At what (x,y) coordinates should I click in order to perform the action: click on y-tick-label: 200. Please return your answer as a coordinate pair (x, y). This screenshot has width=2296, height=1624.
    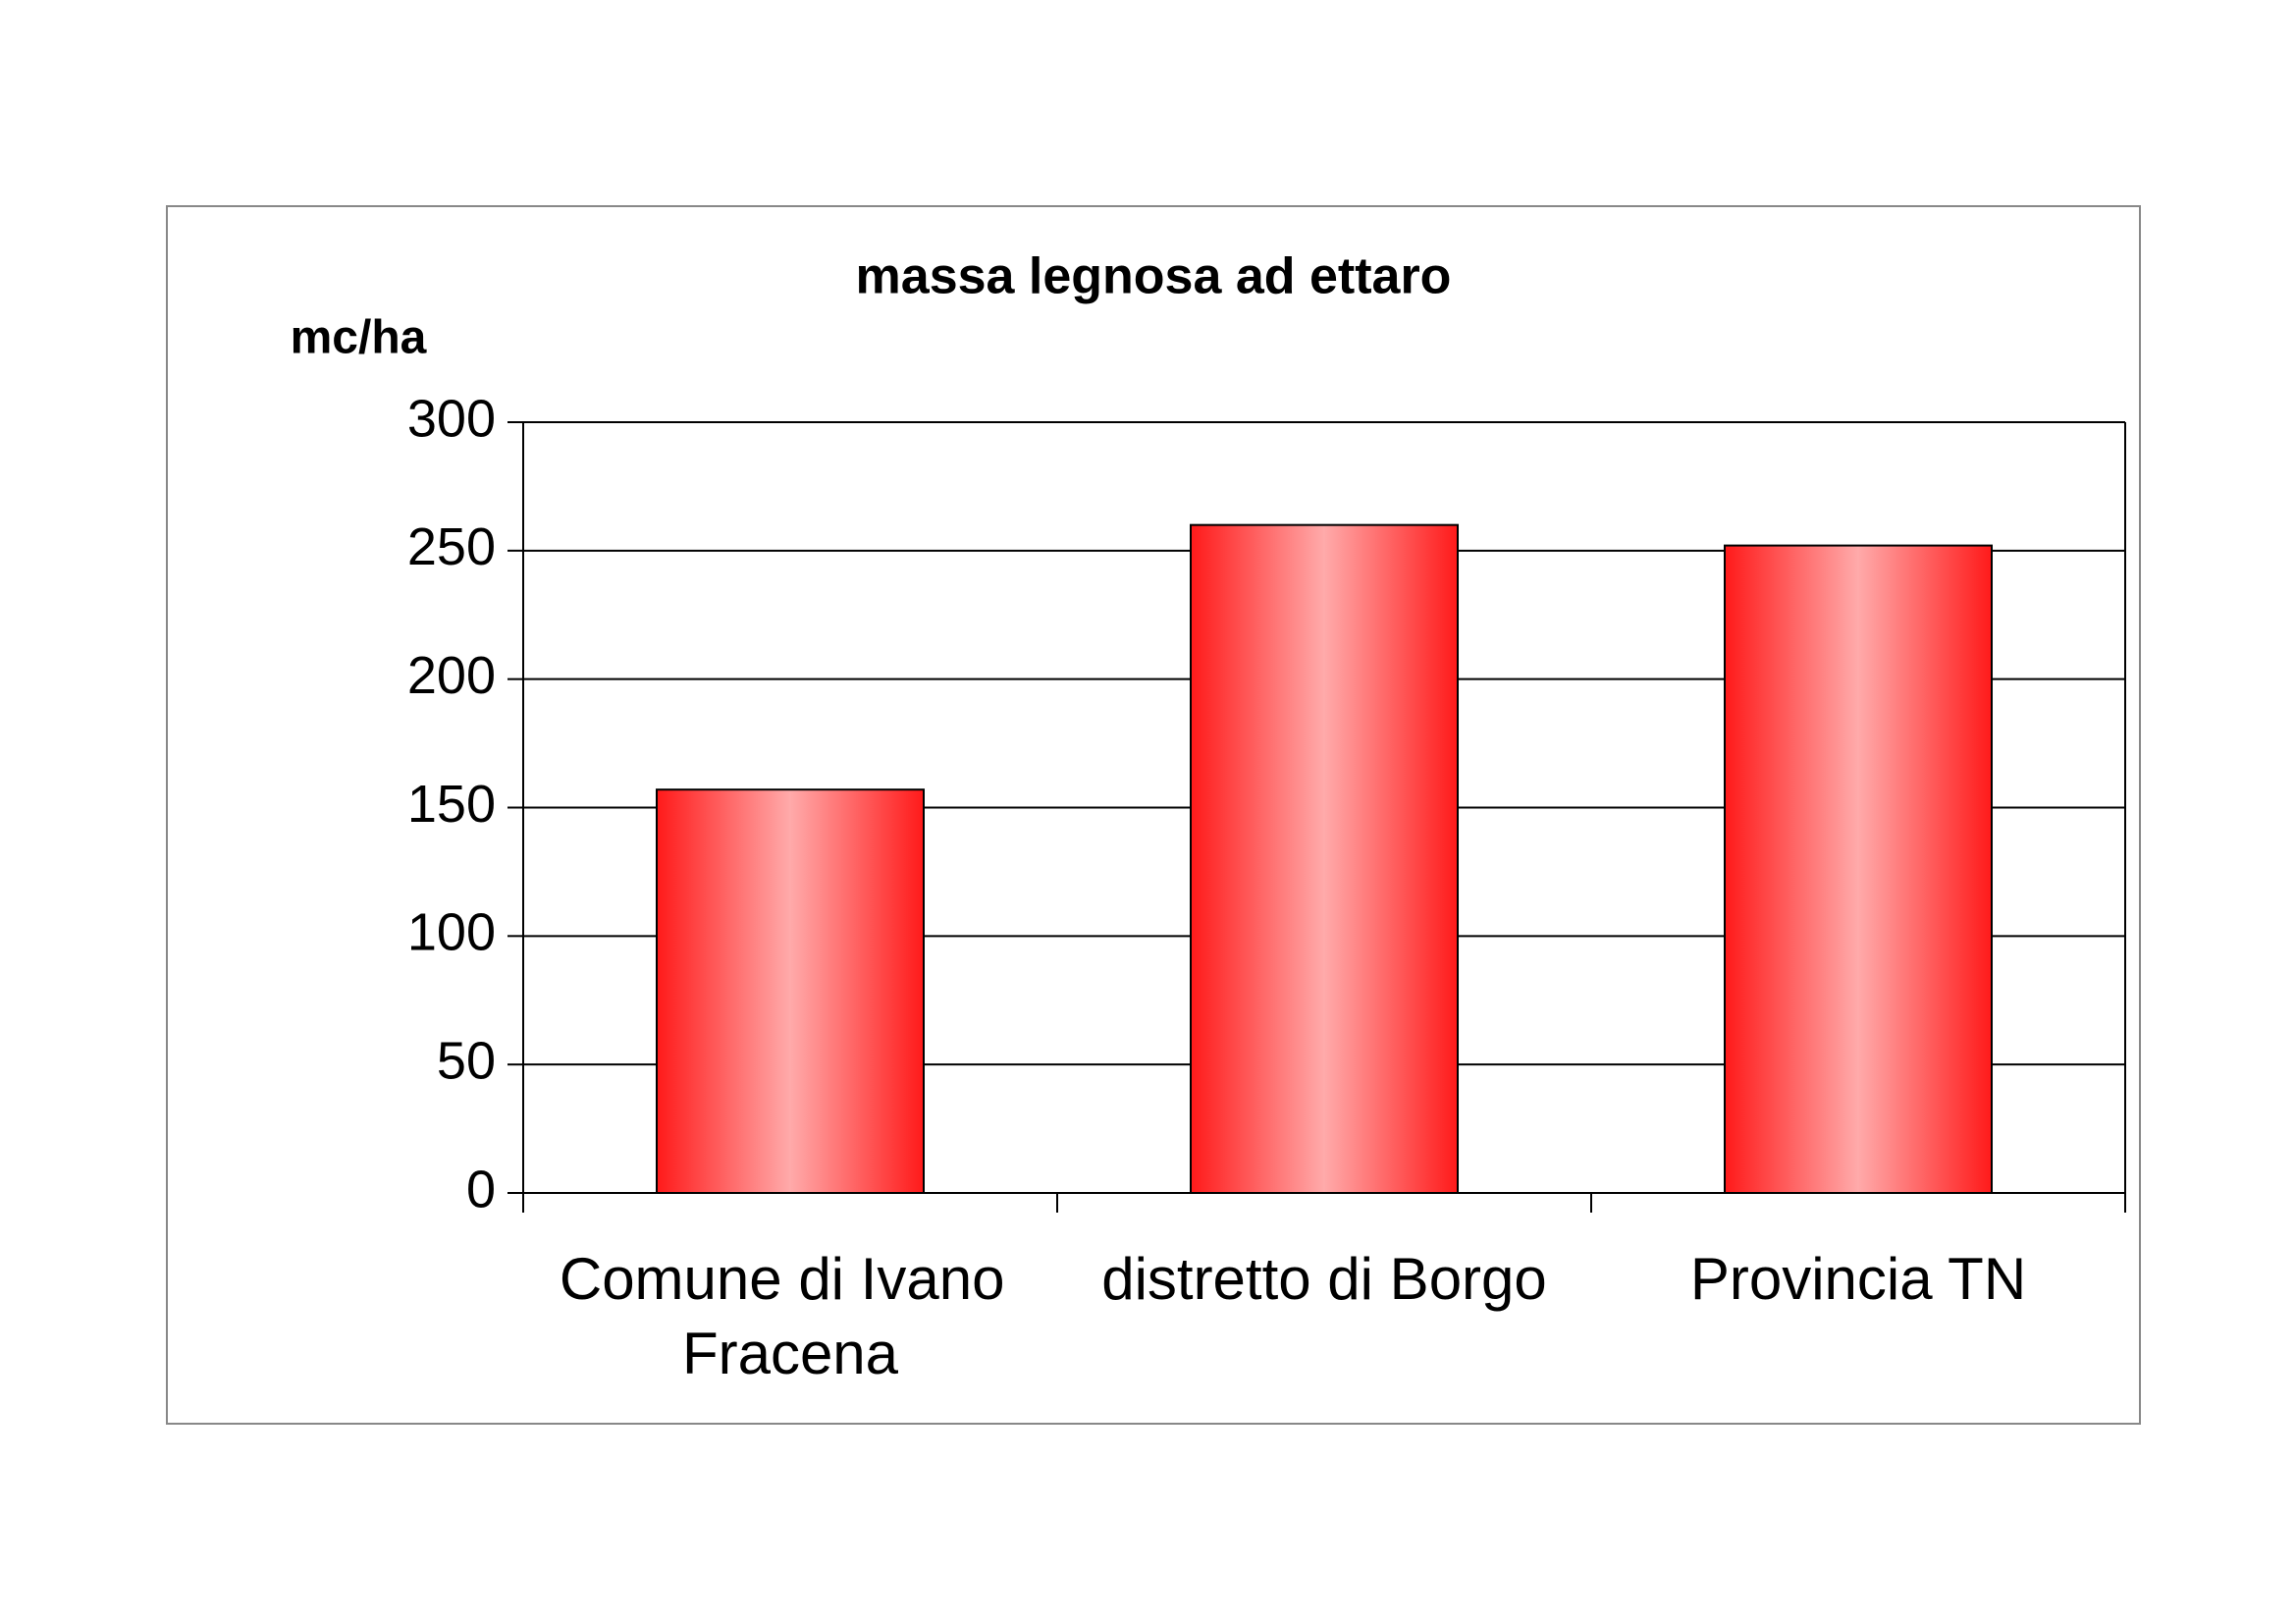
    Looking at the image, I should click on (451, 675).